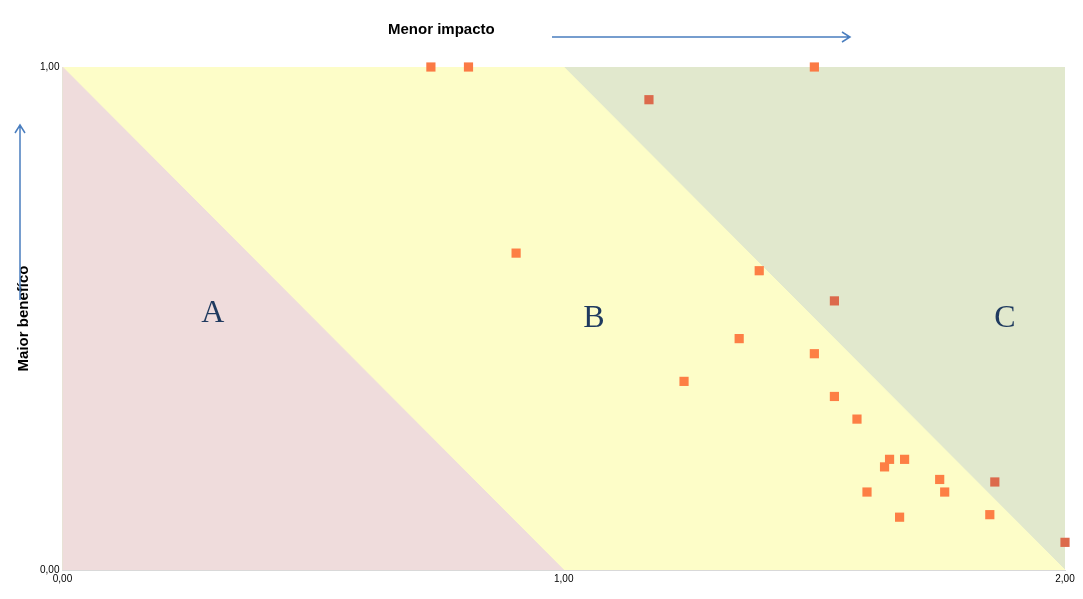 Image resolution: width=1083 pixels, height=599 pixels. What do you see at coordinates (441, 28) in the screenshot?
I see `x-axis-title: Menor impacto` at bounding box center [441, 28].